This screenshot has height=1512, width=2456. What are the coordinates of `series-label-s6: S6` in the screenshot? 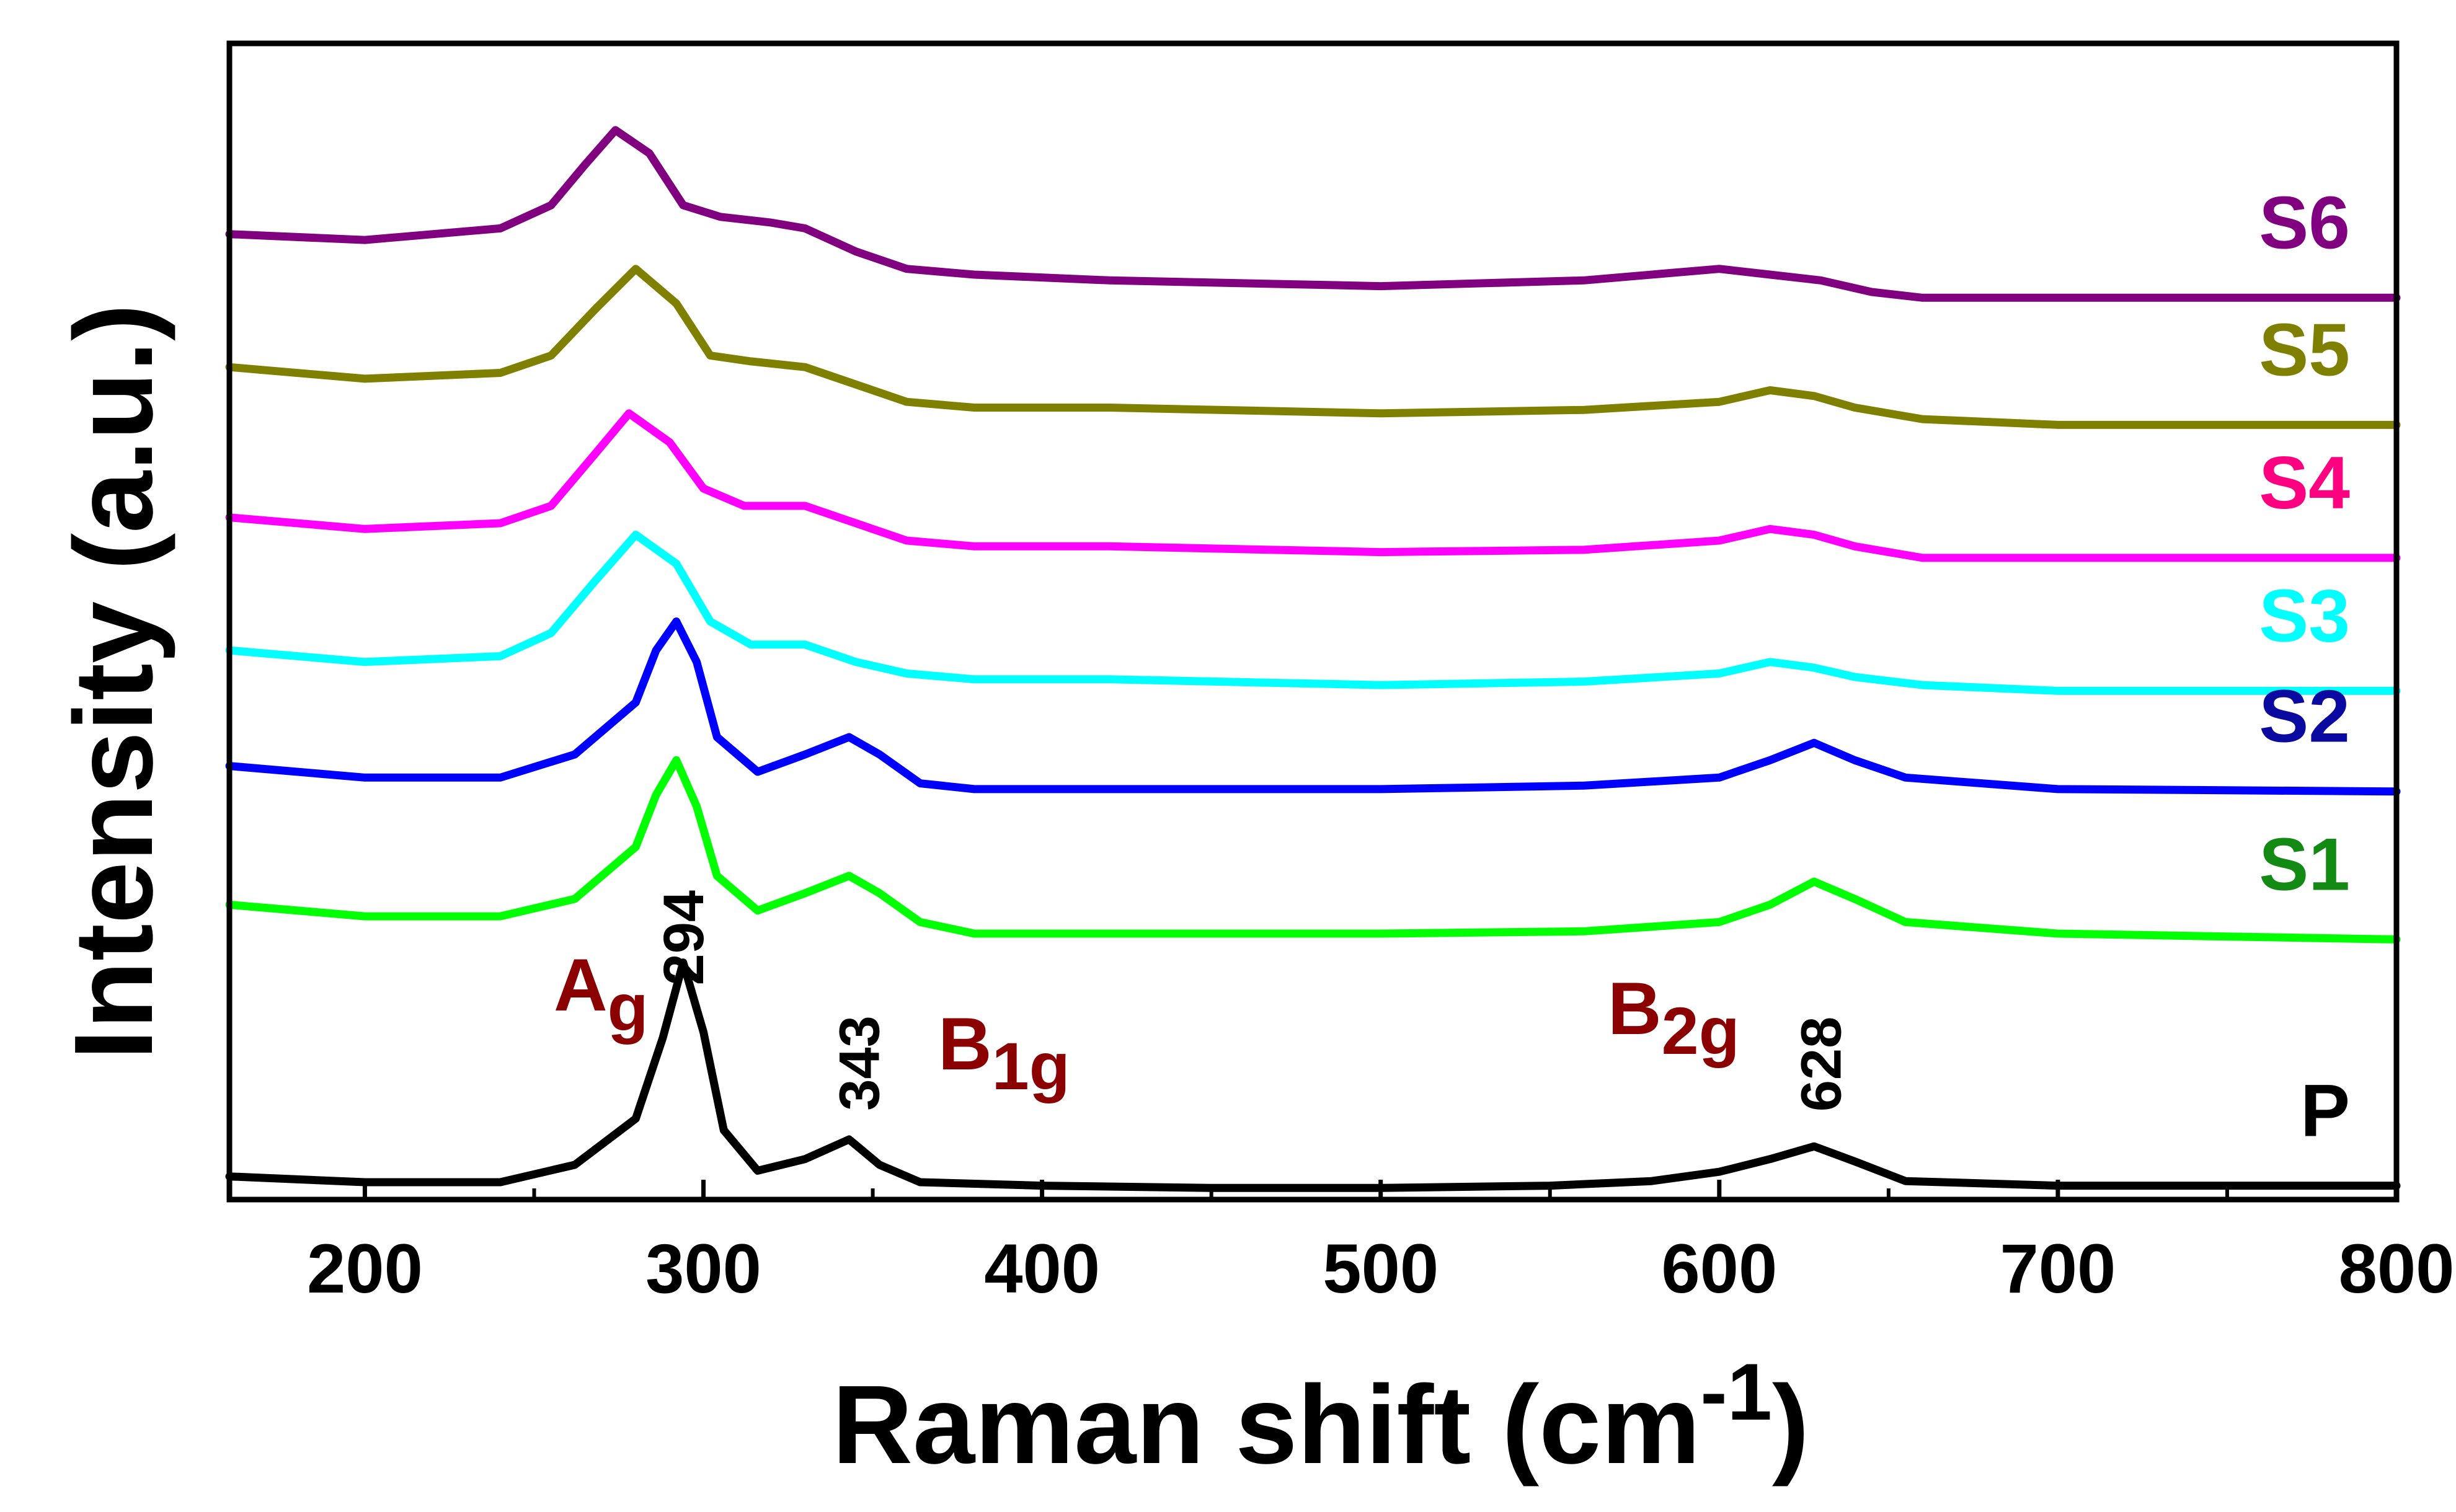 It's located at (2304, 223).